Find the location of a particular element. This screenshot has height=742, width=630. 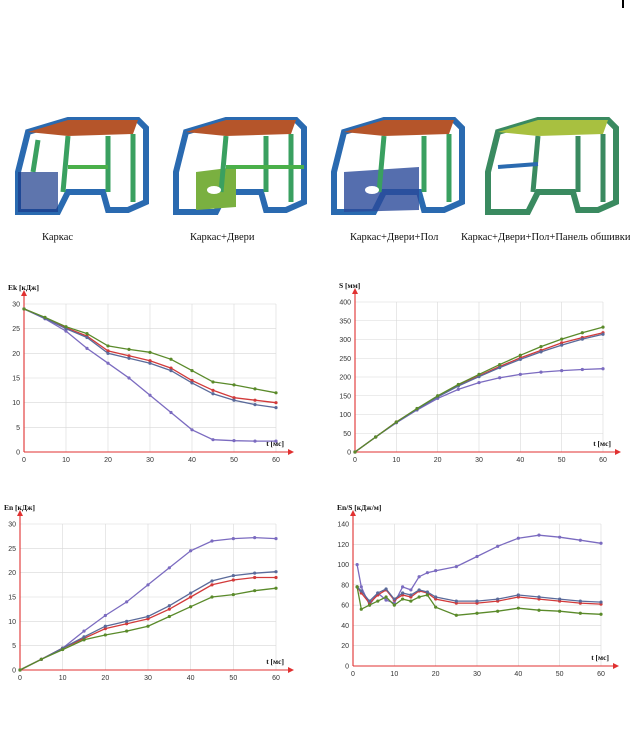

x-tick-label: 40 is located at coordinates (520, 459).